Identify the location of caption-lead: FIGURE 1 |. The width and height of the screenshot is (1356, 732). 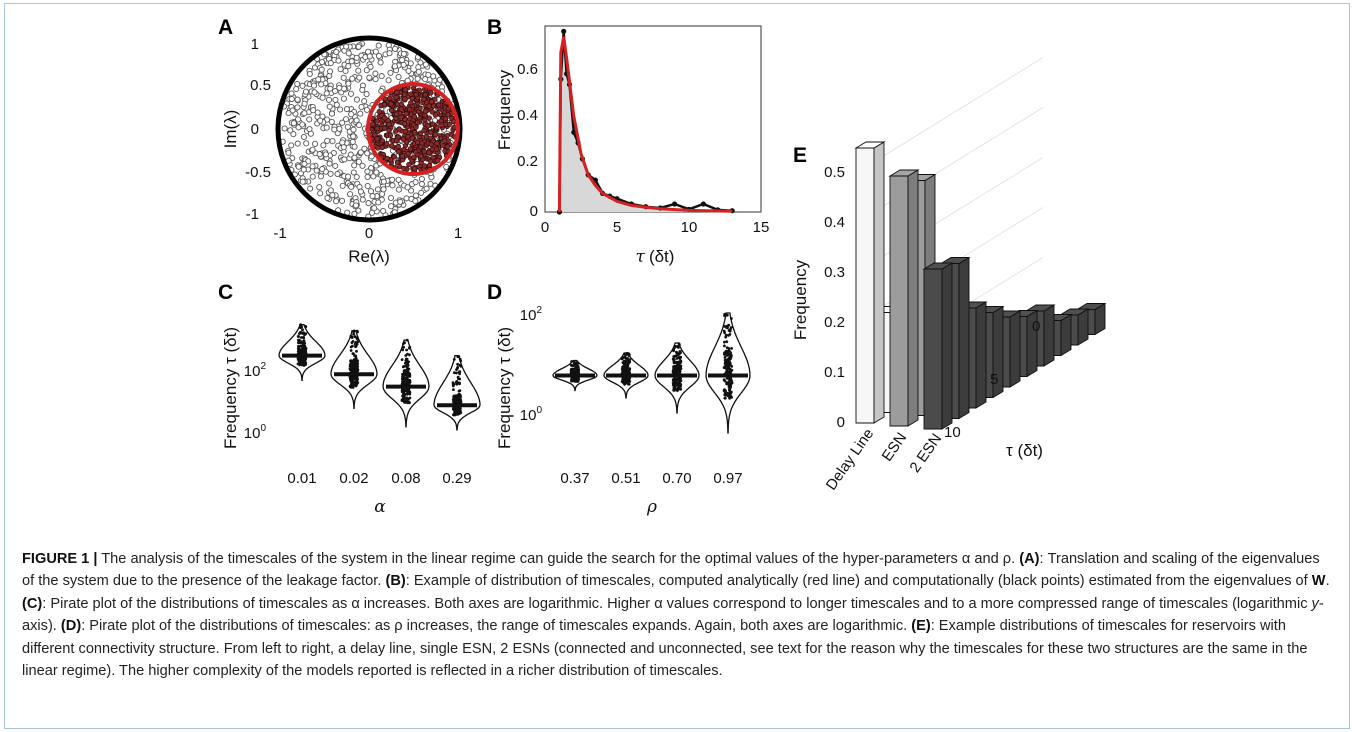
(60, 559).